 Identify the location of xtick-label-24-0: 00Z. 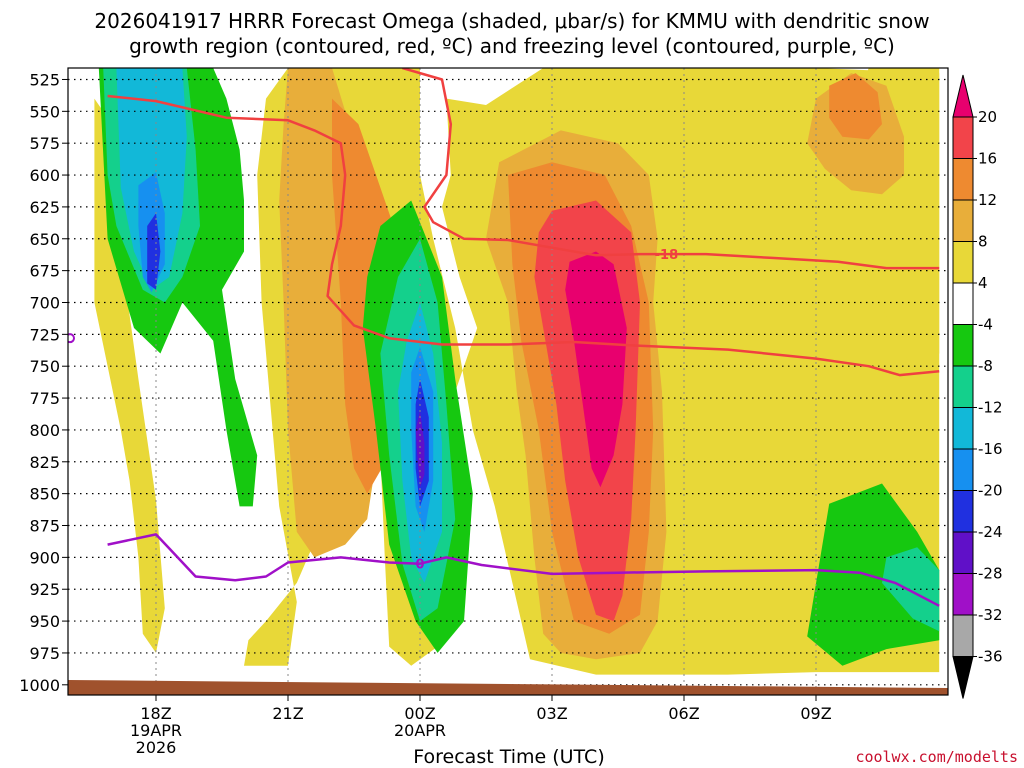
(419, 713).